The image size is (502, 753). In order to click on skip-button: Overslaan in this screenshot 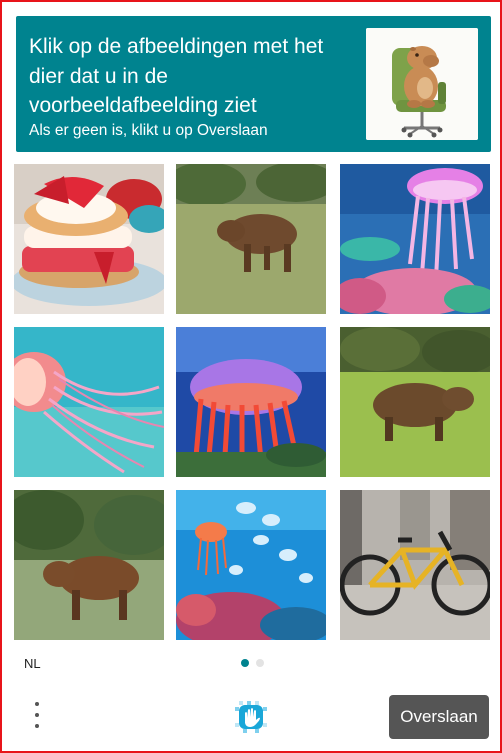, I will do `click(439, 717)`.